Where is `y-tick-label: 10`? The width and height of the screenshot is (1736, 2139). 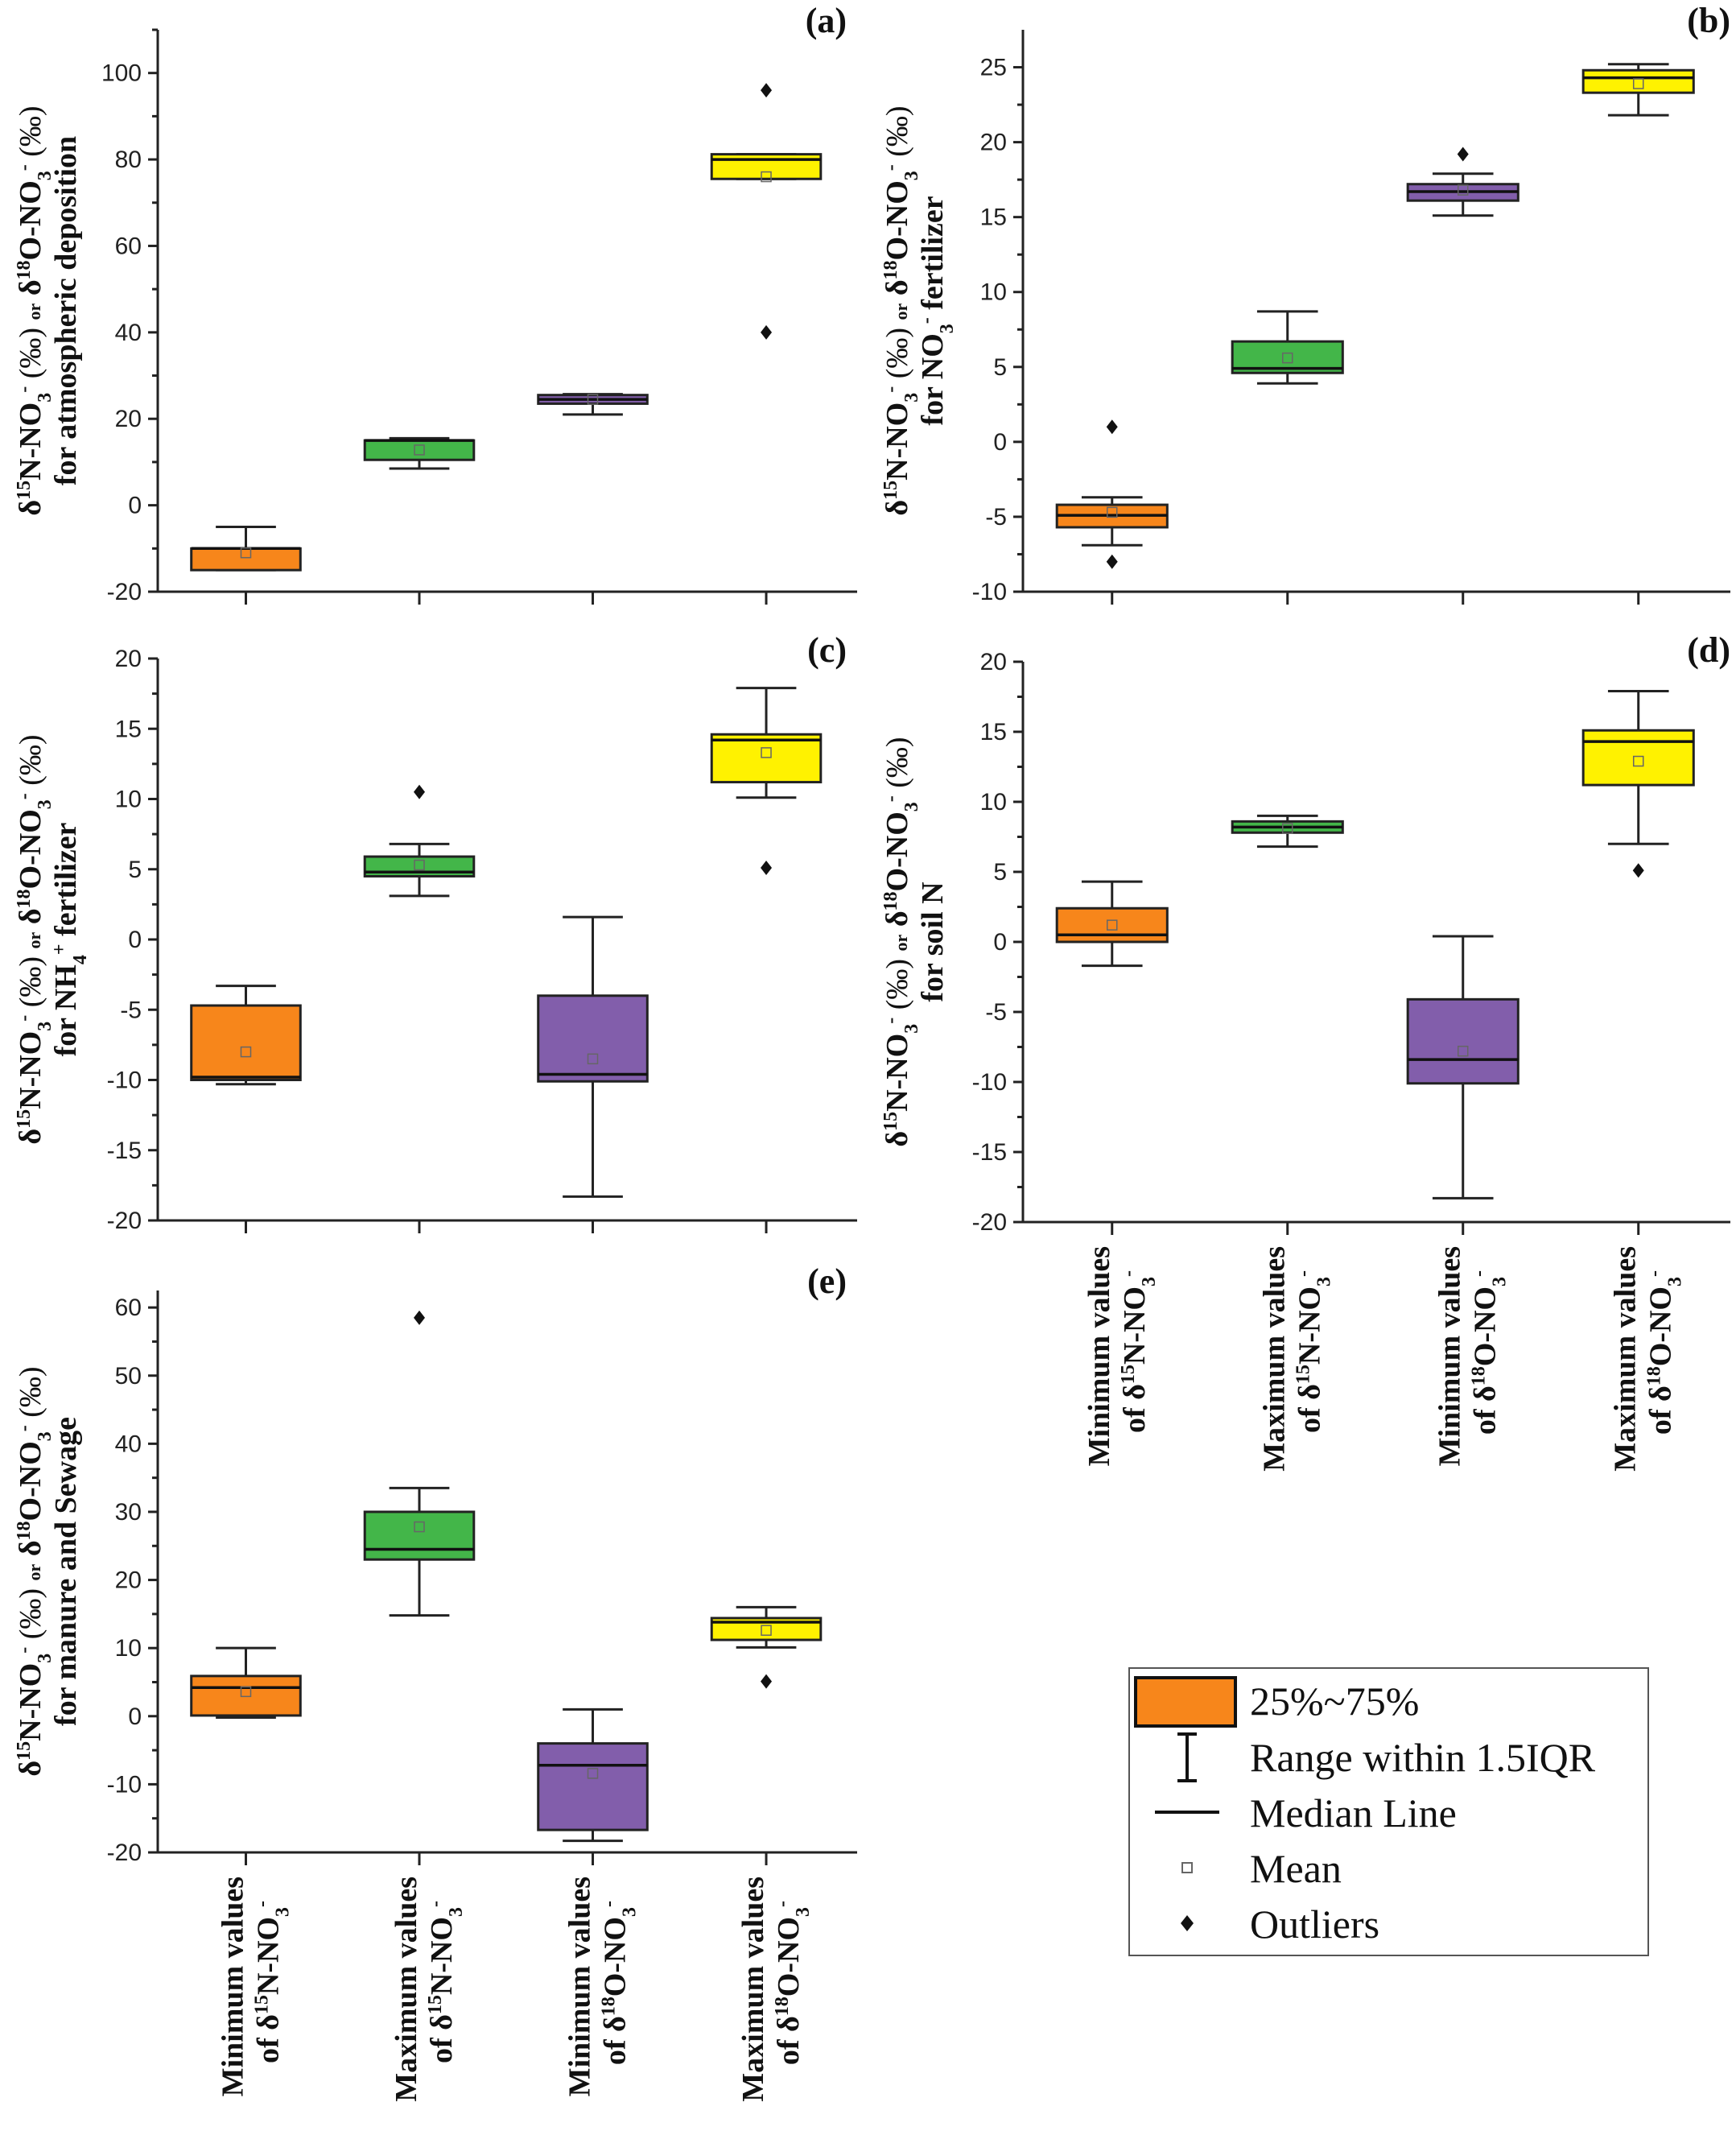
y-tick-label: 10 is located at coordinates (128, 1648).